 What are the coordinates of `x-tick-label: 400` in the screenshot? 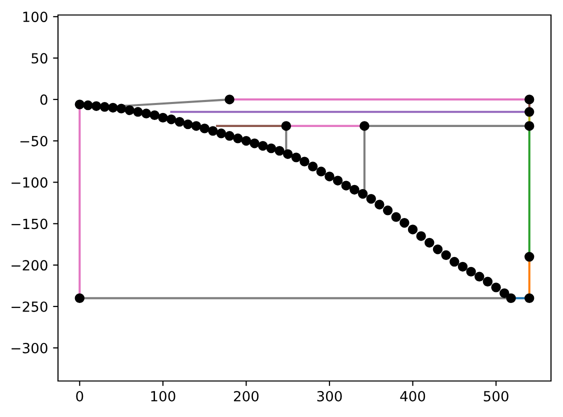 It's located at (413, 396).